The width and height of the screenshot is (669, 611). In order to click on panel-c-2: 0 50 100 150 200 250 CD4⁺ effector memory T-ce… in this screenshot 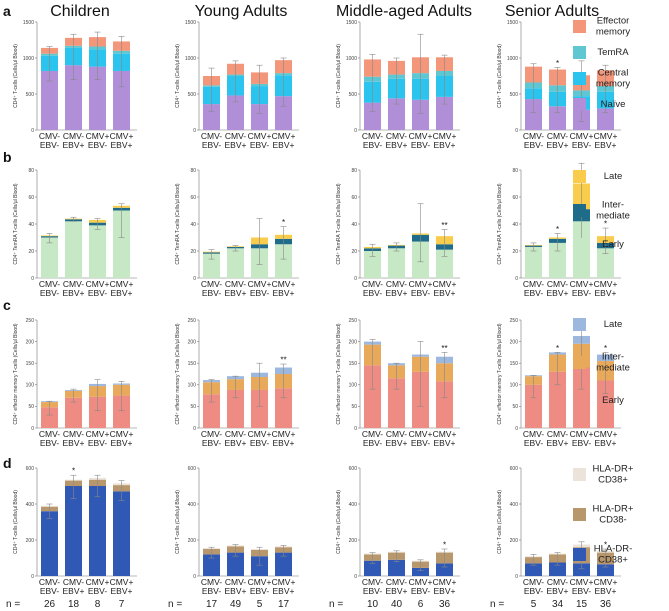, I will do `click(237, 383)`.